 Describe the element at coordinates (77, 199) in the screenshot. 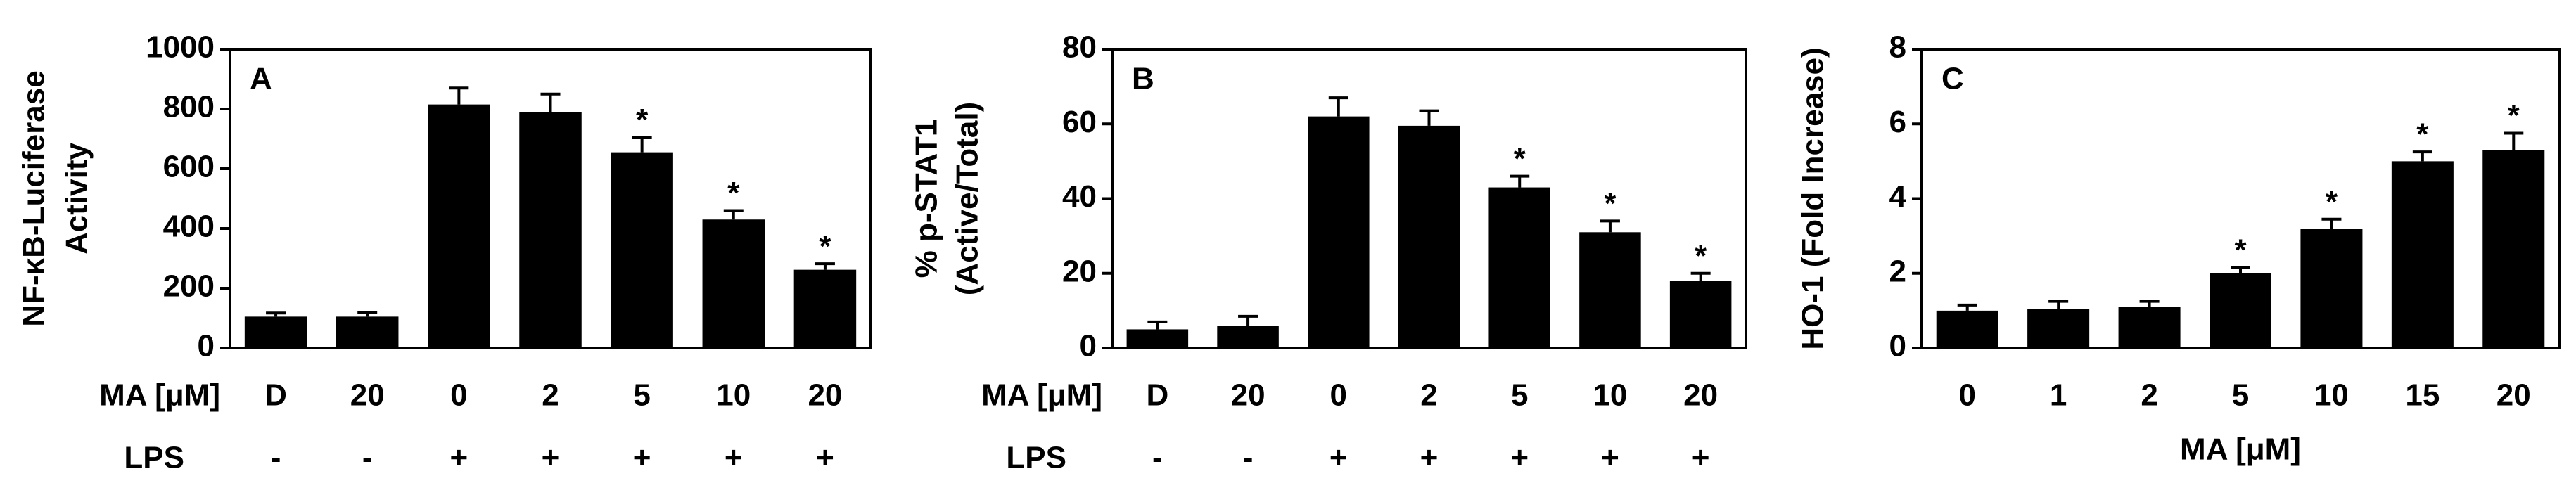

I see `y-axis-label: Activity` at that location.